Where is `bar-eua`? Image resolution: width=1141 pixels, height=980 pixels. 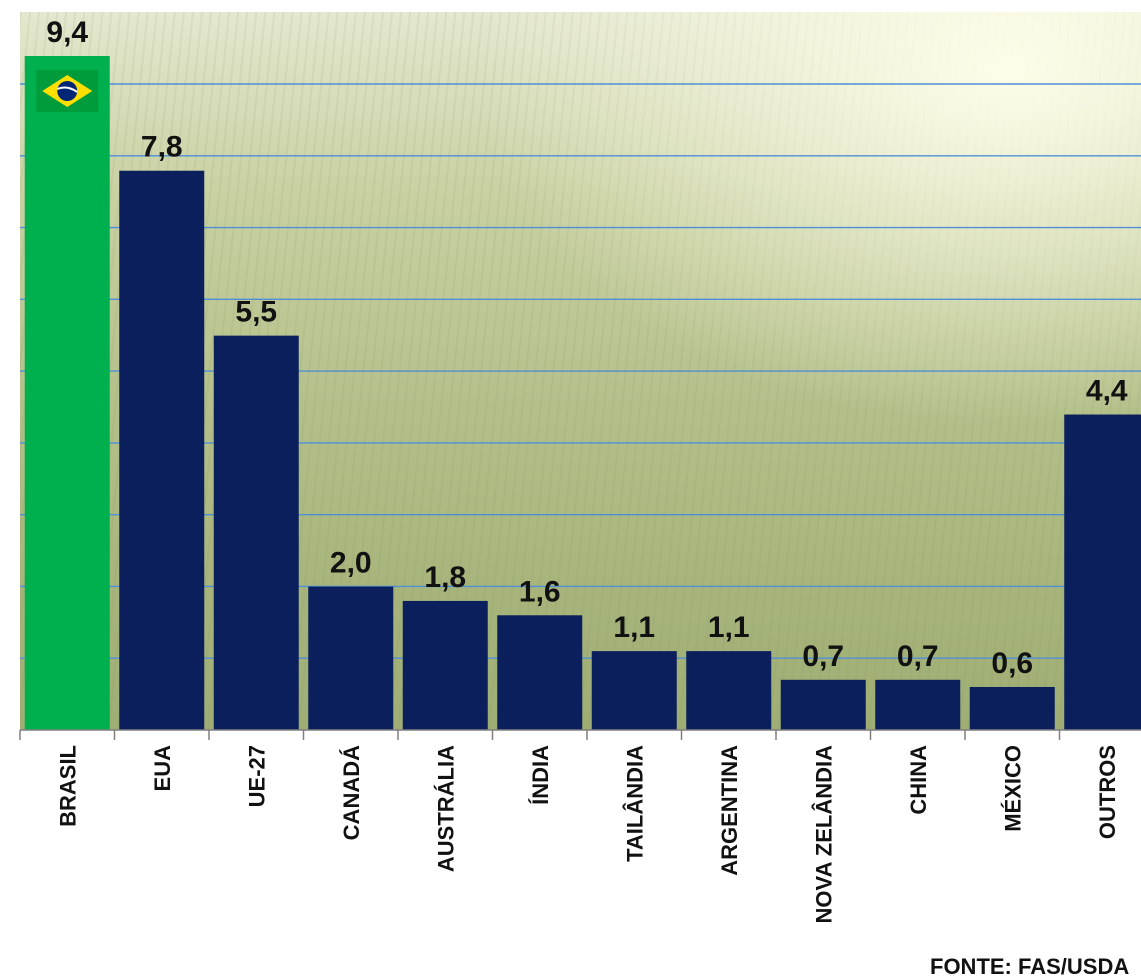
bar-eua is located at coordinates (162, 450).